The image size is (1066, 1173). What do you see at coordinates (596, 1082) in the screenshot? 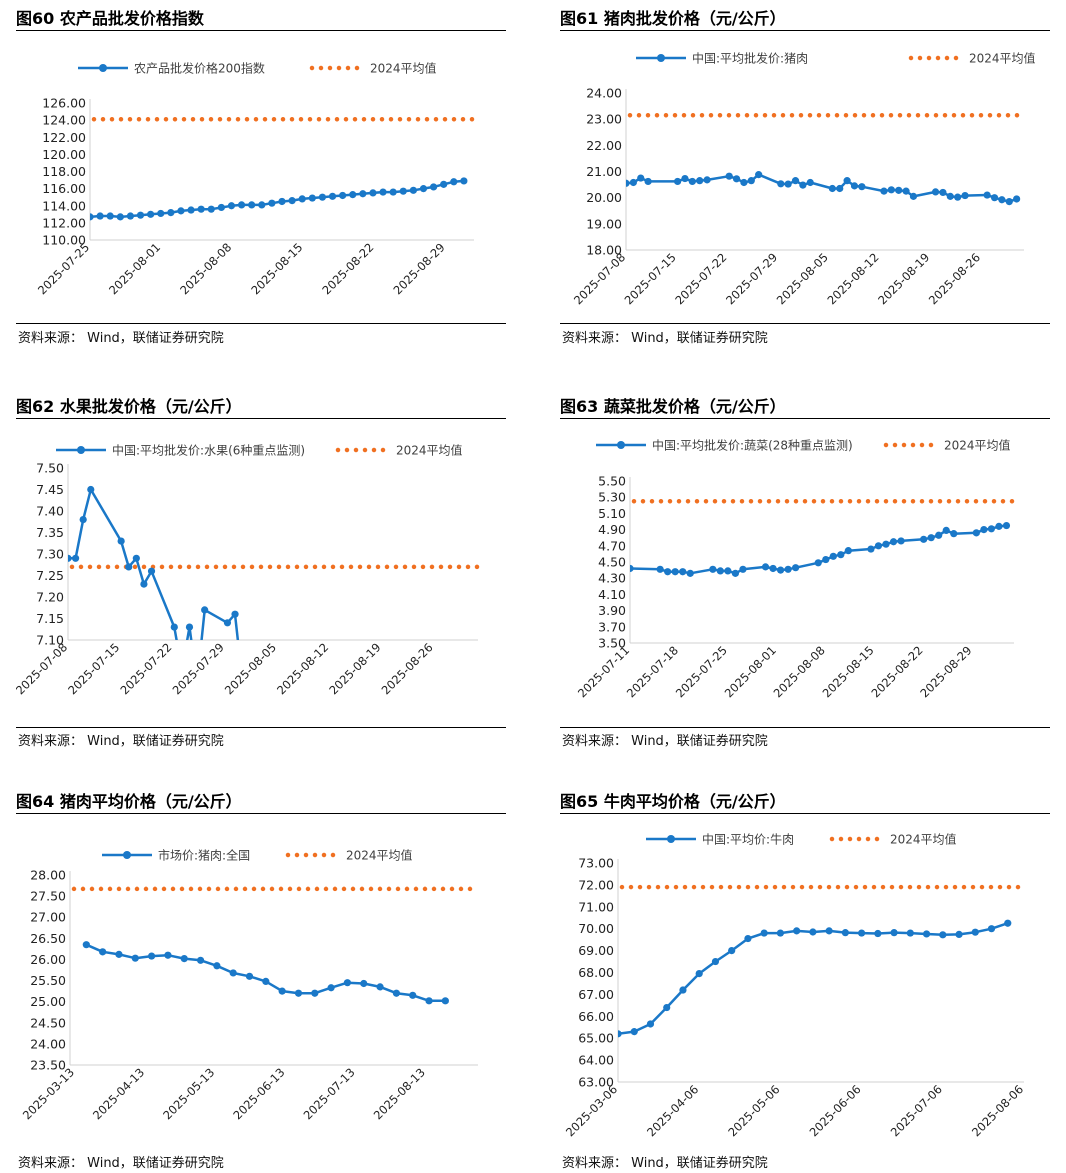
I see `y-tick-label: 63.00` at bounding box center [596, 1082].